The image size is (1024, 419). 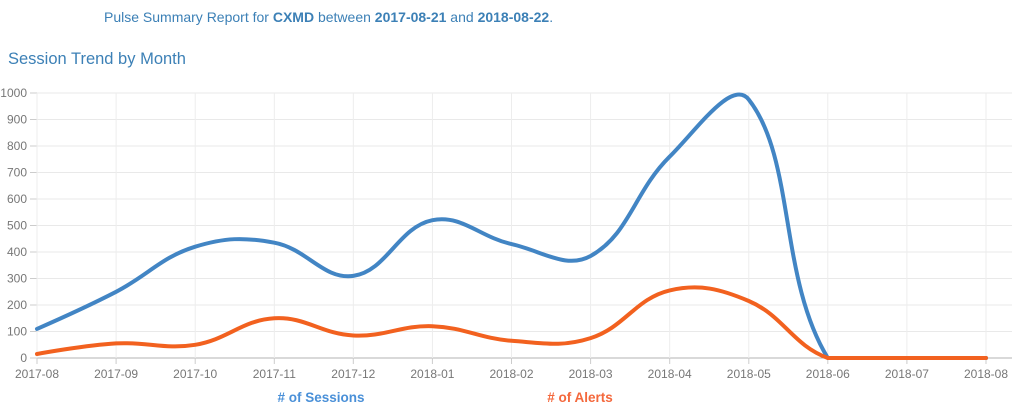 I want to click on x-axis-label: 2018-08, so click(x=986, y=374).